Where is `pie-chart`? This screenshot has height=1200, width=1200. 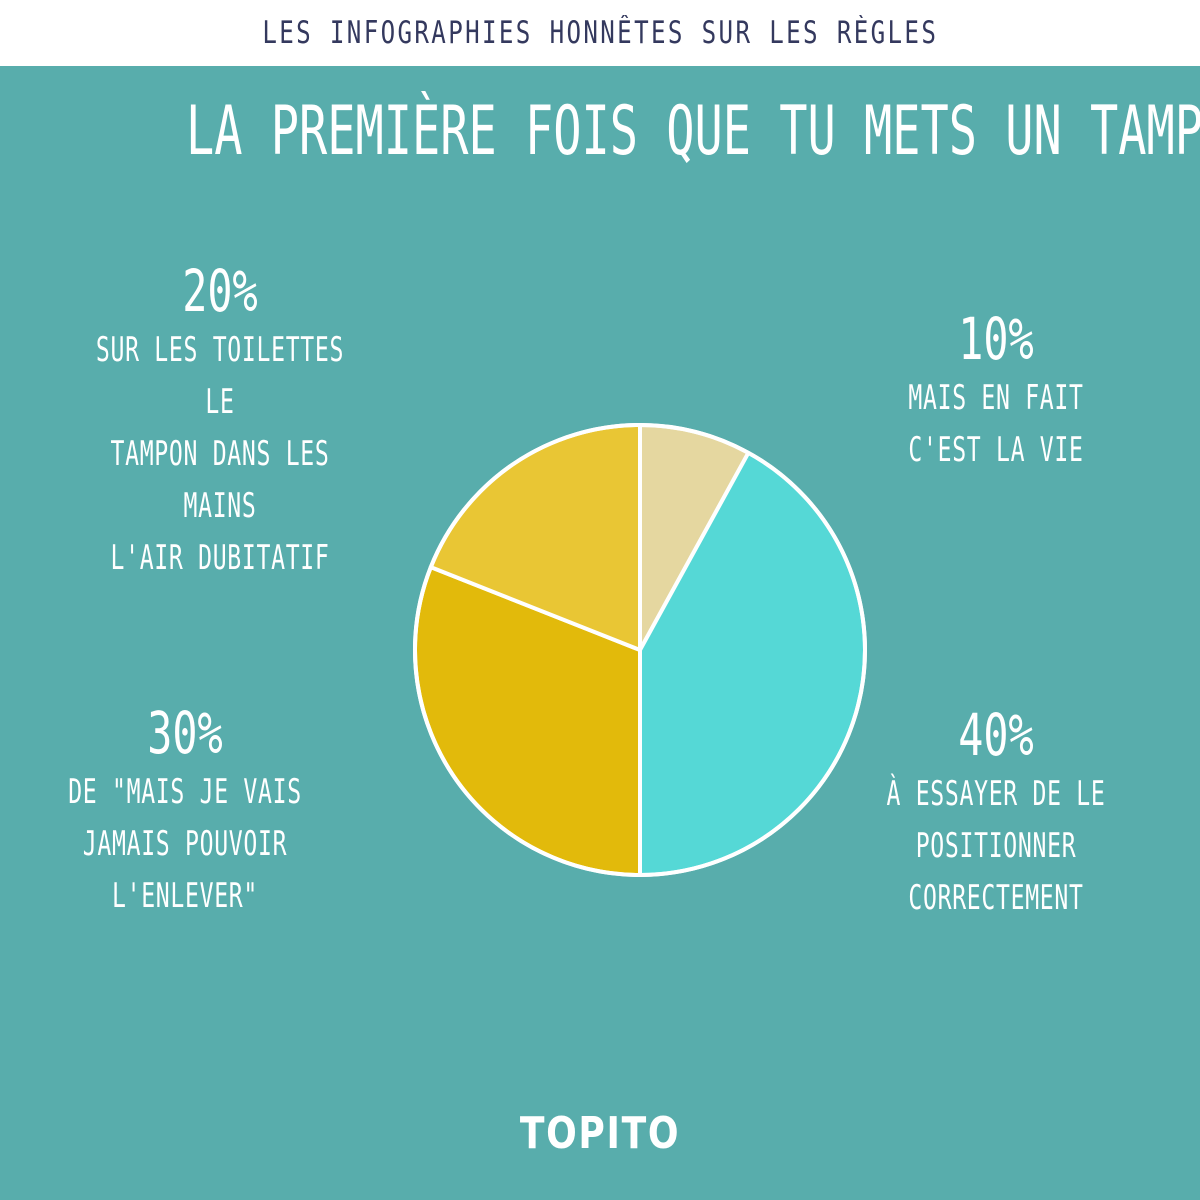
pie-chart is located at coordinates (639, 650).